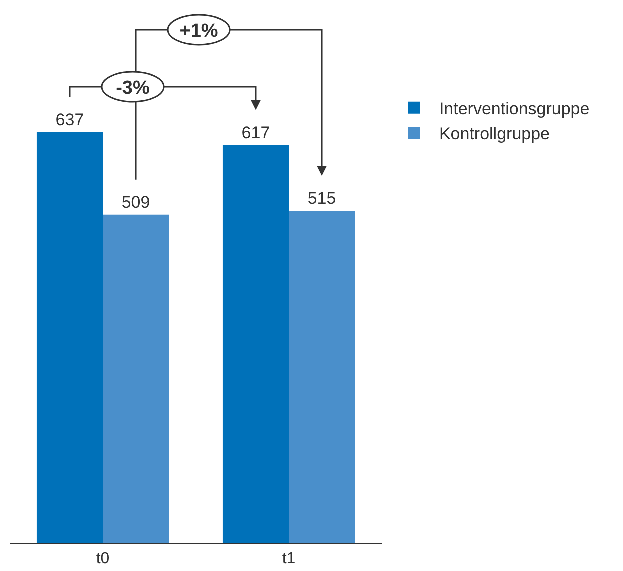 The image size is (623, 571). I want to click on data-label: 515, so click(322, 198).